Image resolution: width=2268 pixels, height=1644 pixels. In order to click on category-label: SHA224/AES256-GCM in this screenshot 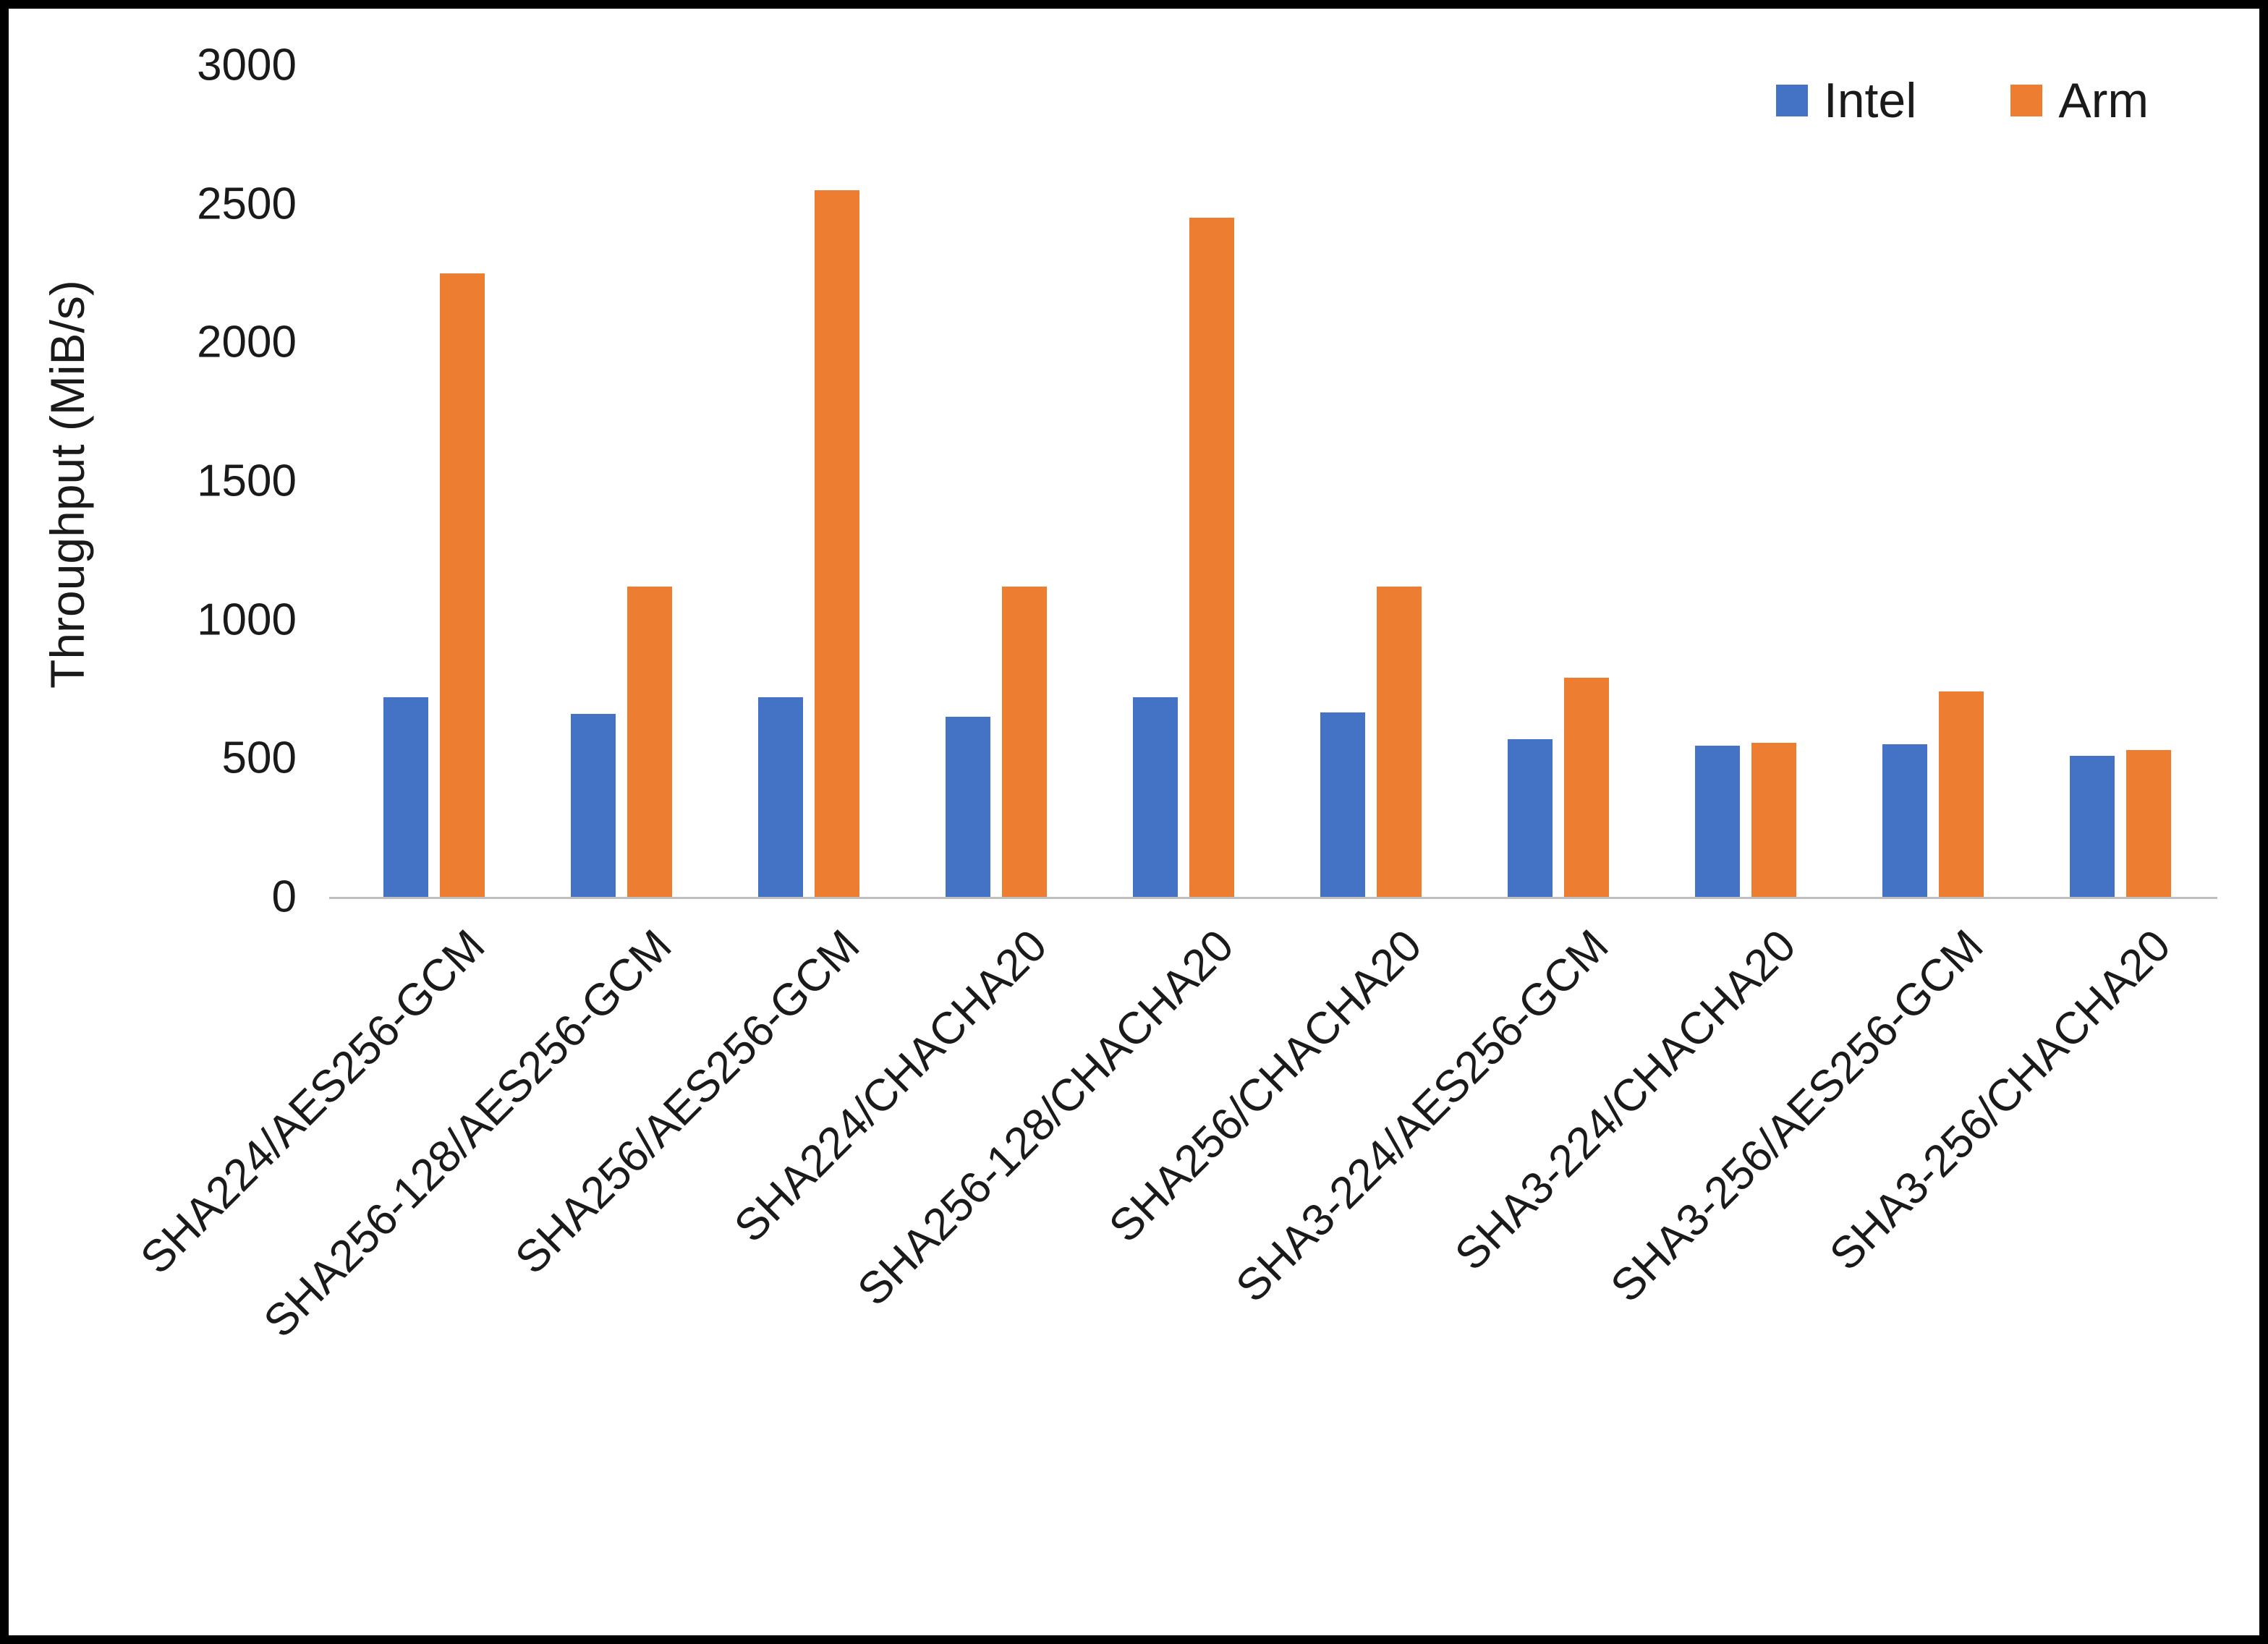, I will do `click(312, 1102)`.